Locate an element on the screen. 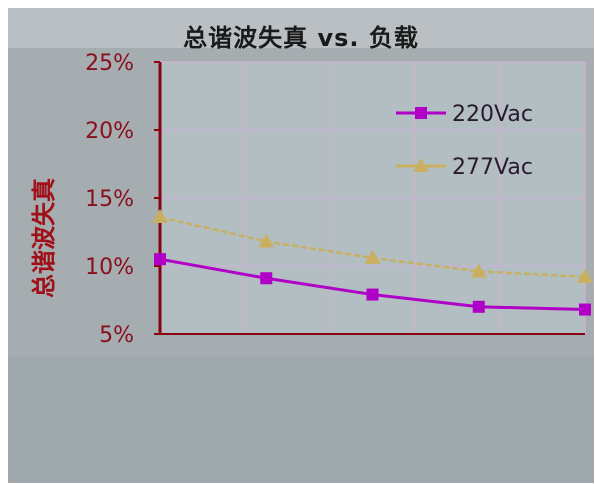 The width and height of the screenshot is (595, 484). legend: 220Vac 277Vac is located at coordinates (464, 141).